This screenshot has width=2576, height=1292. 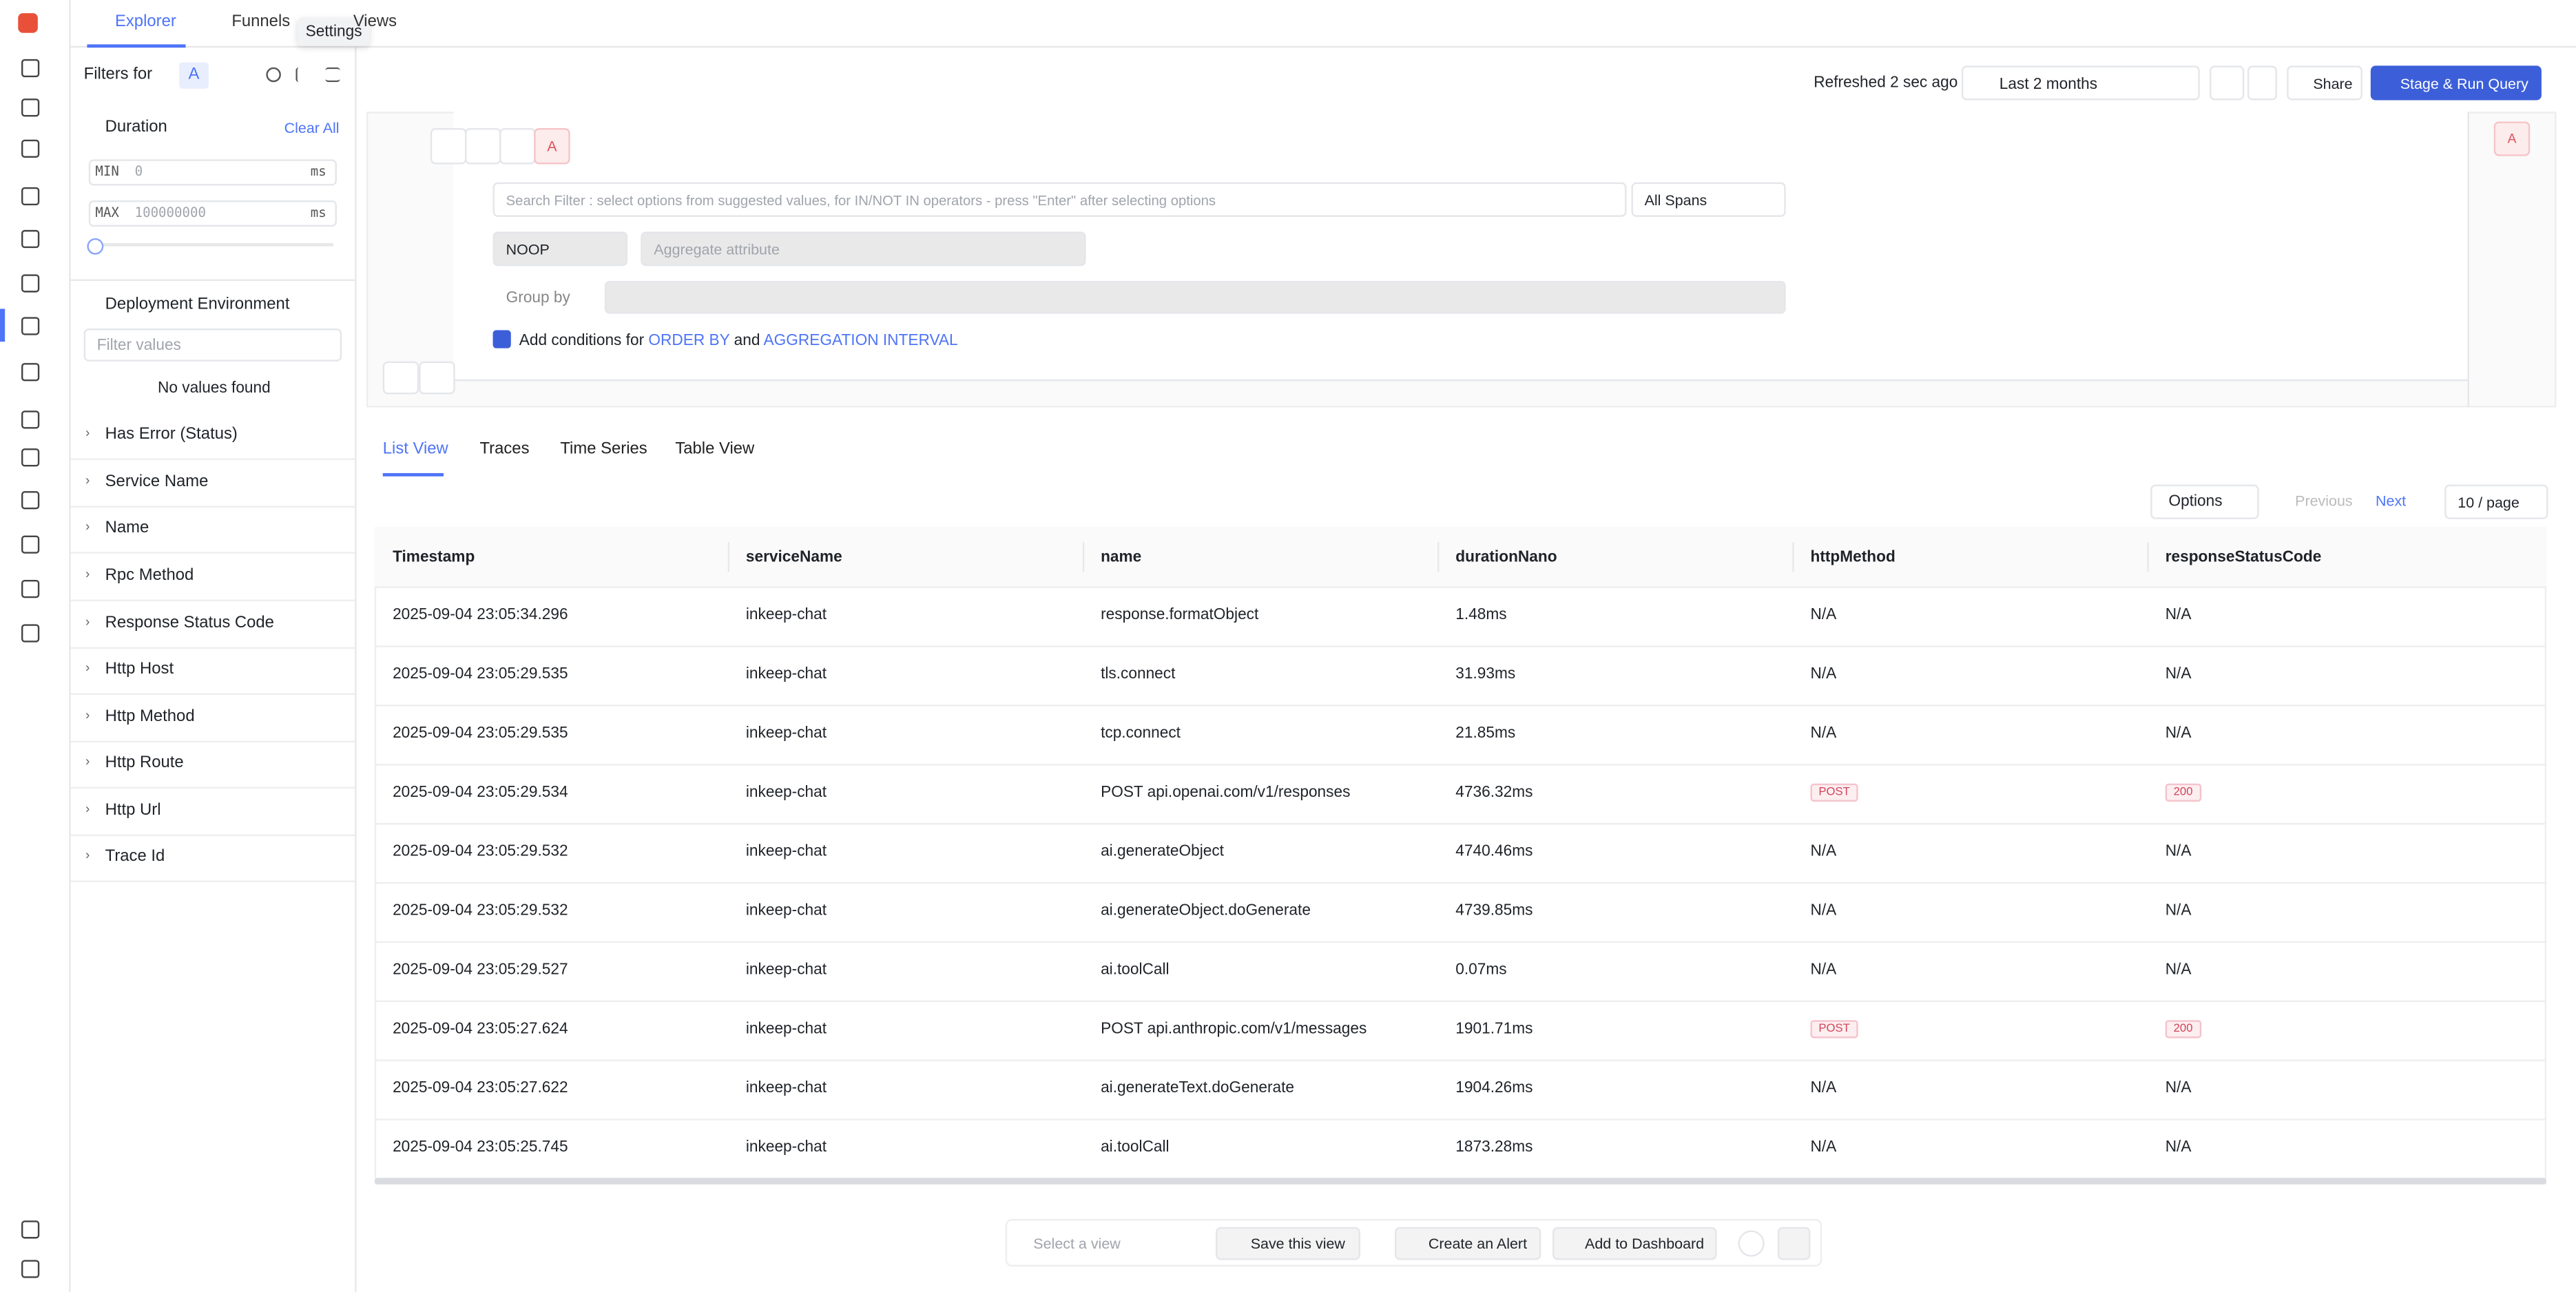 I want to click on filter-item: Trace Id, so click(x=135, y=856).